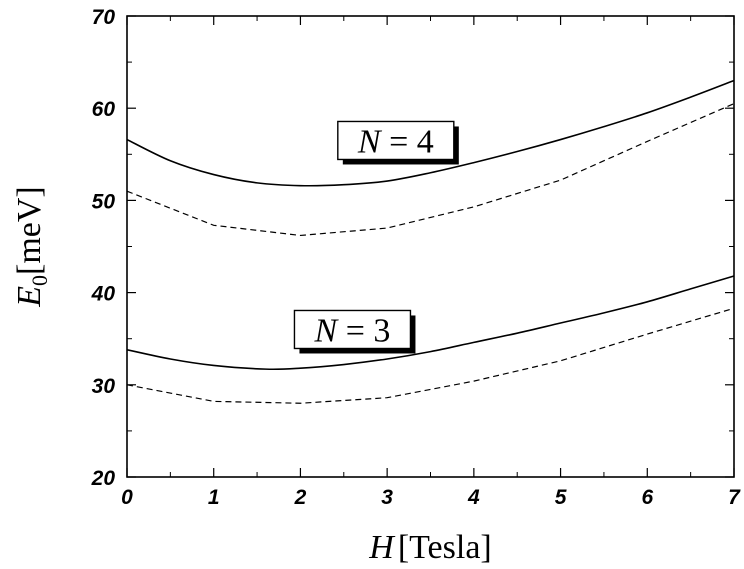 The height and width of the screenshot is (569, 744). I want to click on x-tick-label: 0, so click(127, 497).